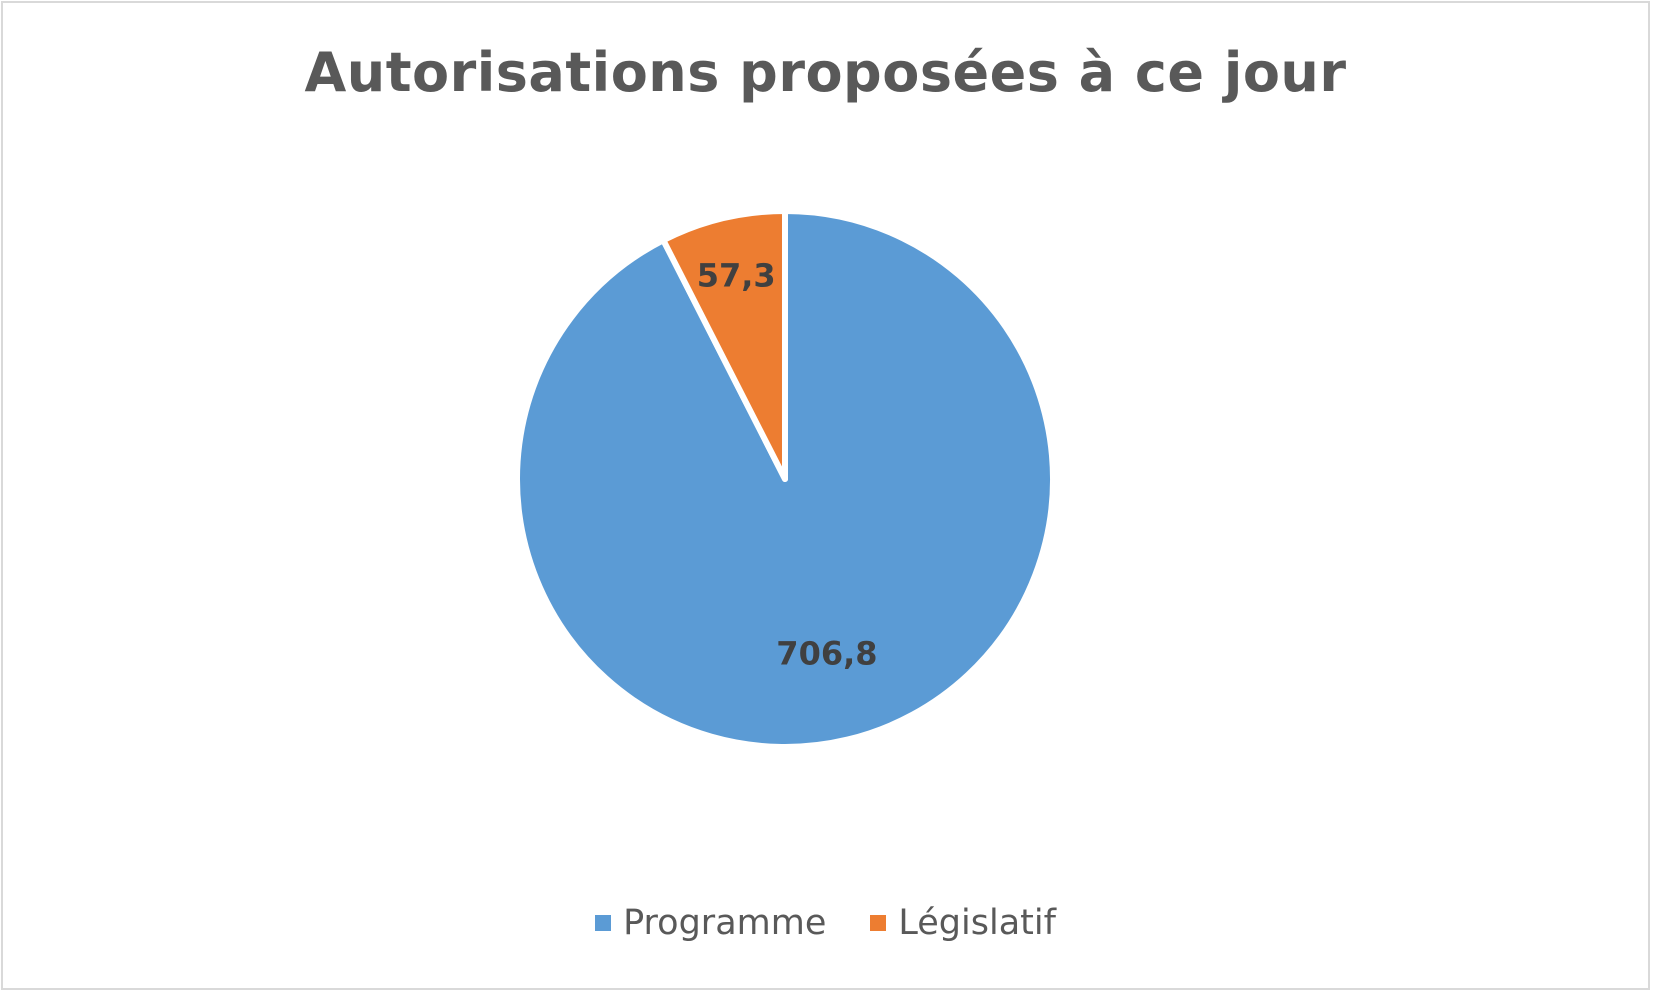 The width and height of the screenshot is (1653, 993). I want to click on legend-item-legislatif: Législatif, so click(963, 923).